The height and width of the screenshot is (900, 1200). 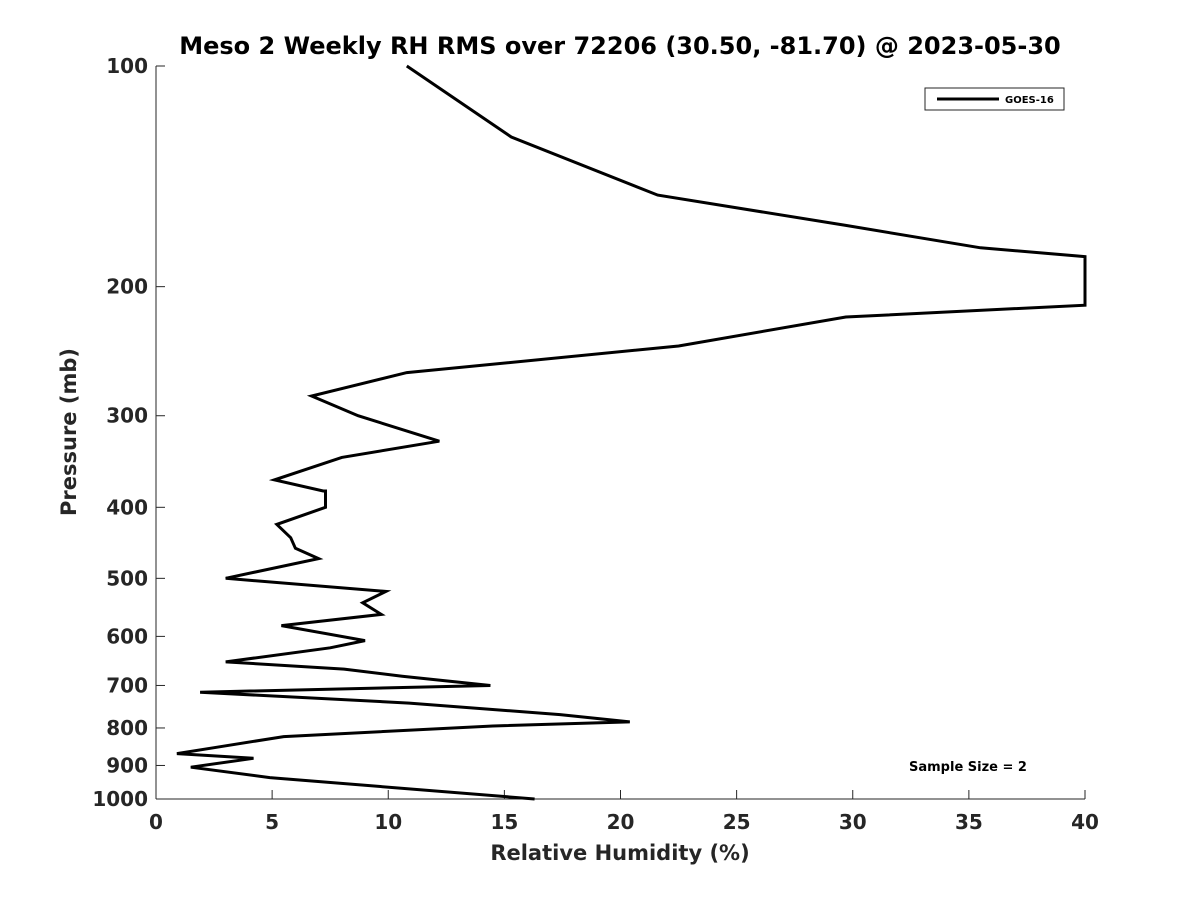 What do you see at coordinates (127, 287) in the screenshot?
I see `y-tick-label: 200` at bounding box center [127, 287].